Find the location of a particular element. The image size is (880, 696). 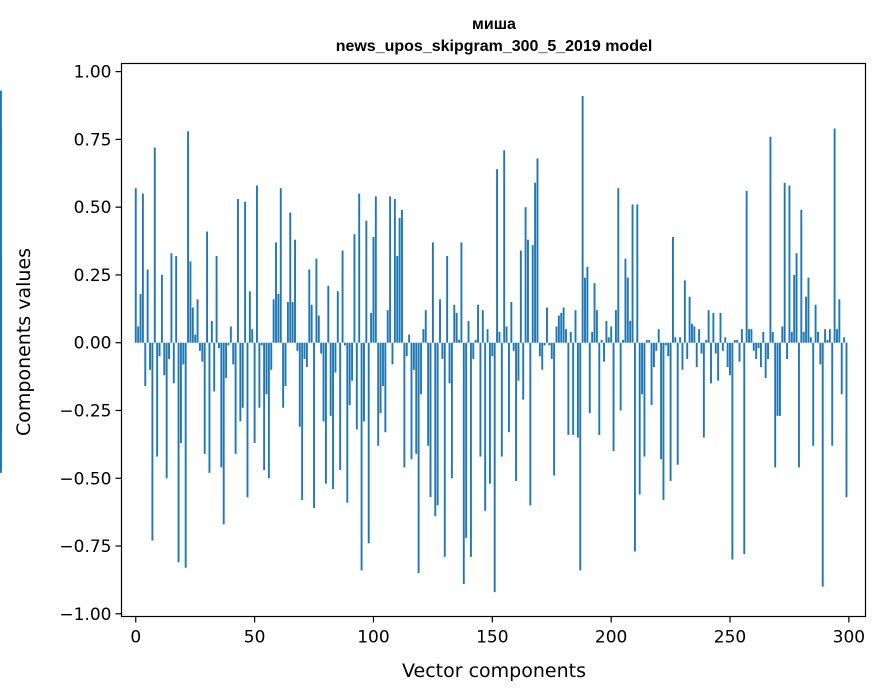

y-axis-ticks: 1.00 0.75 0.50 0.25 0.00 −0.25 −0.50 −0.75 −1.00 is located at coordinates (90, 344).